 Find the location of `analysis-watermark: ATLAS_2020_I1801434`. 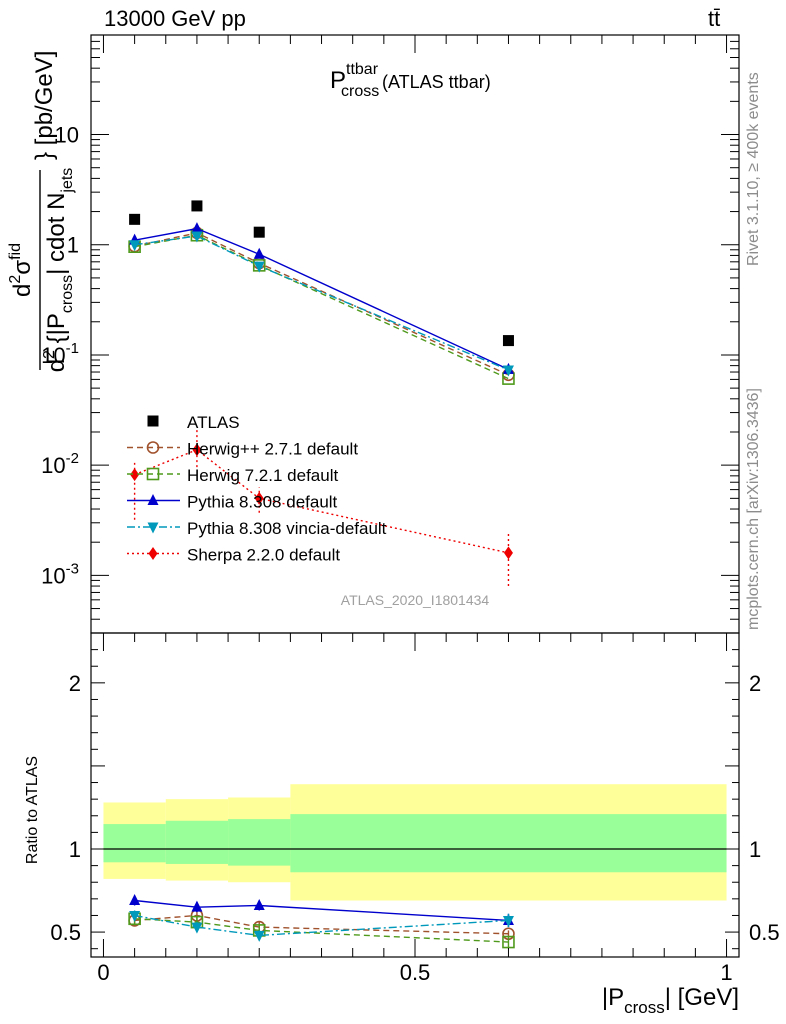

analysis-watermark: ATLAS_2020_I1801434 is located at coordinates (415, 600).